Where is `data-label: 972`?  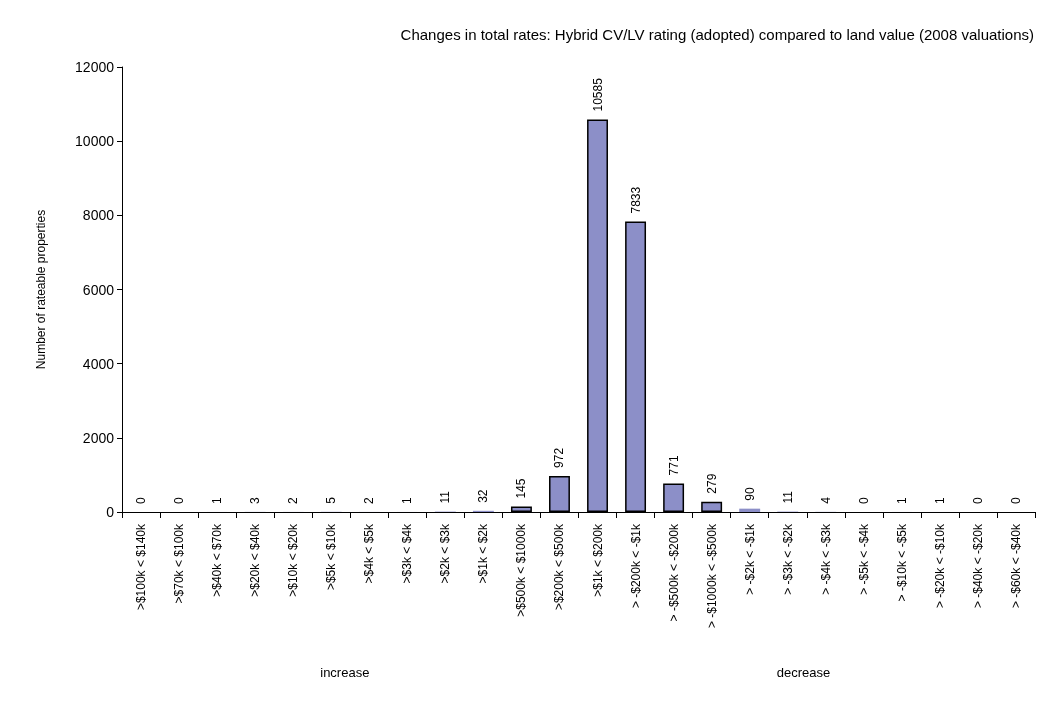
data-label: 972 is located at coordinates (559, 457).